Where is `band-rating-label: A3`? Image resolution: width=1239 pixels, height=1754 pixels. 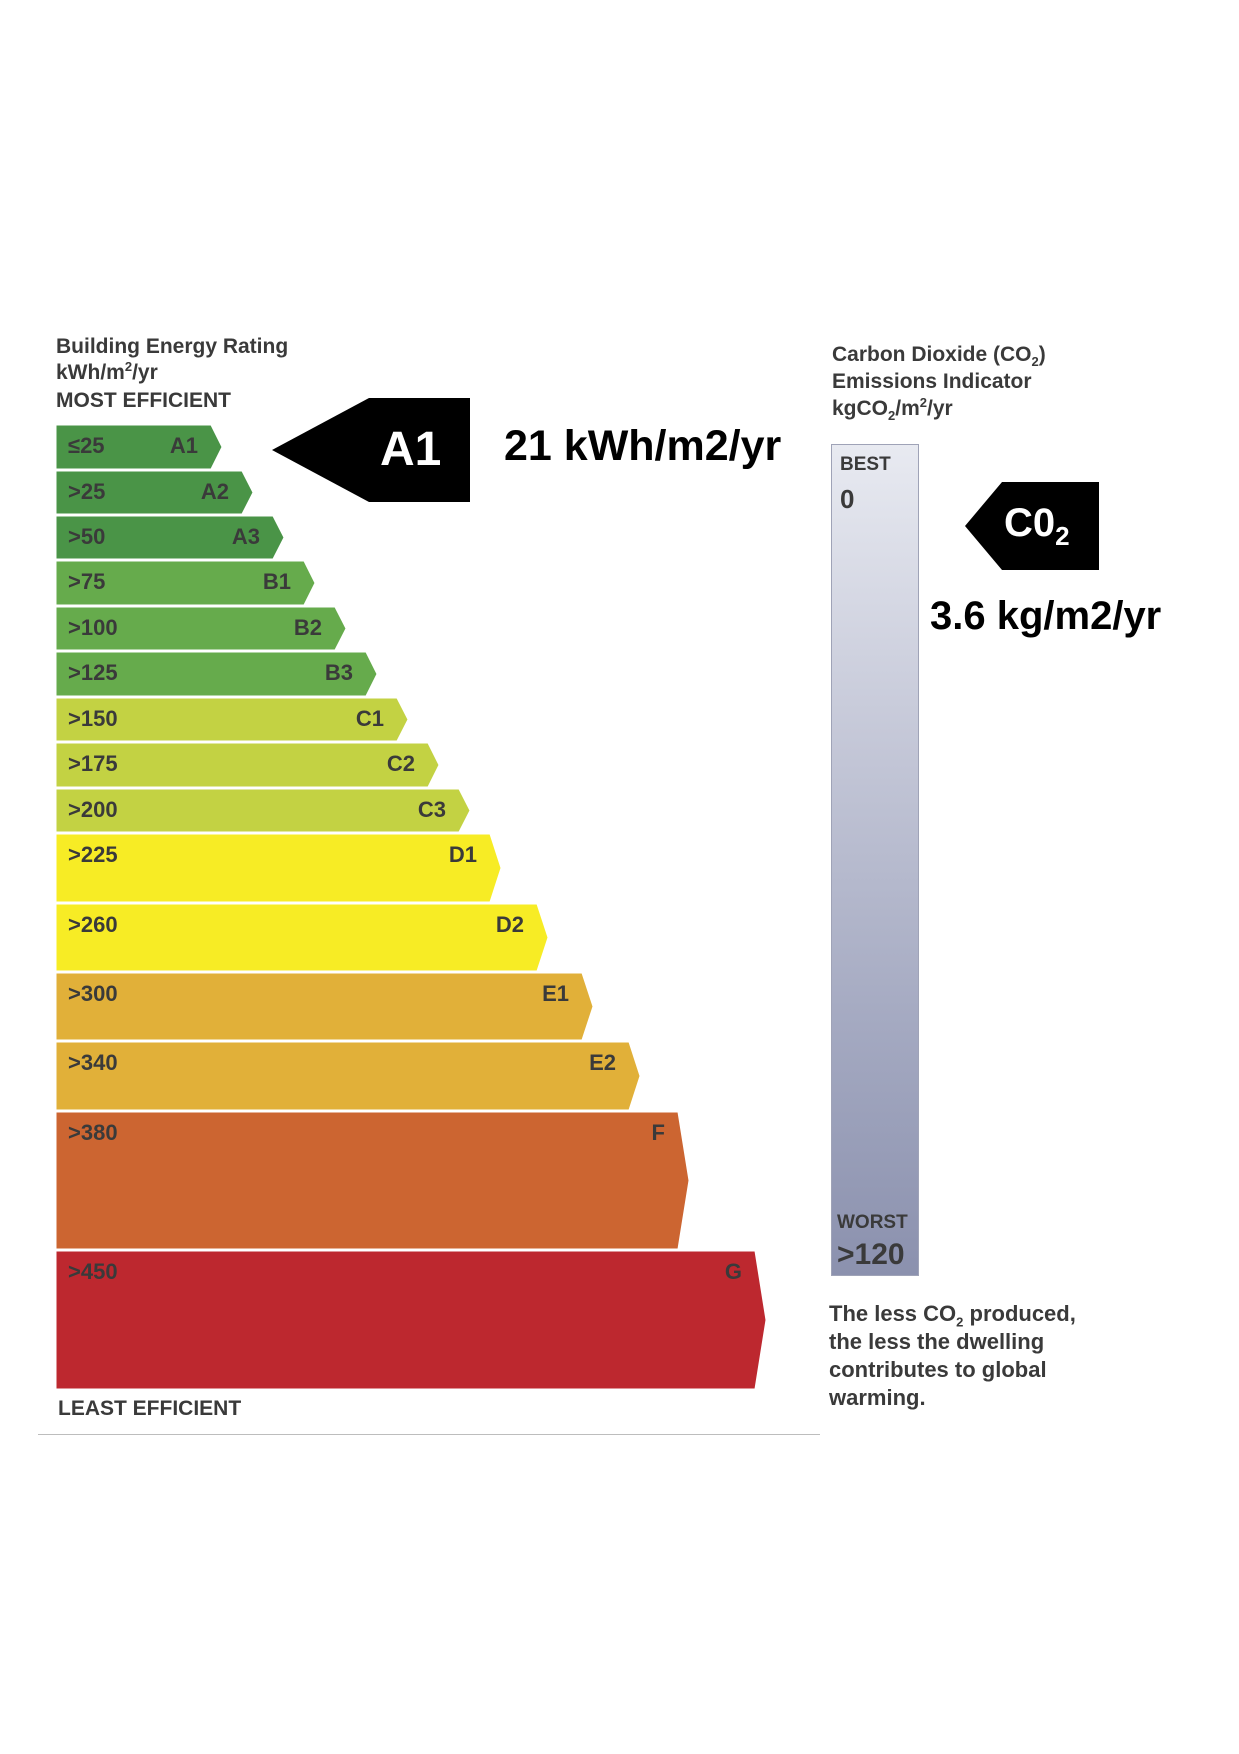 band-rating-label: A3 is located at coordinates (246, 536).